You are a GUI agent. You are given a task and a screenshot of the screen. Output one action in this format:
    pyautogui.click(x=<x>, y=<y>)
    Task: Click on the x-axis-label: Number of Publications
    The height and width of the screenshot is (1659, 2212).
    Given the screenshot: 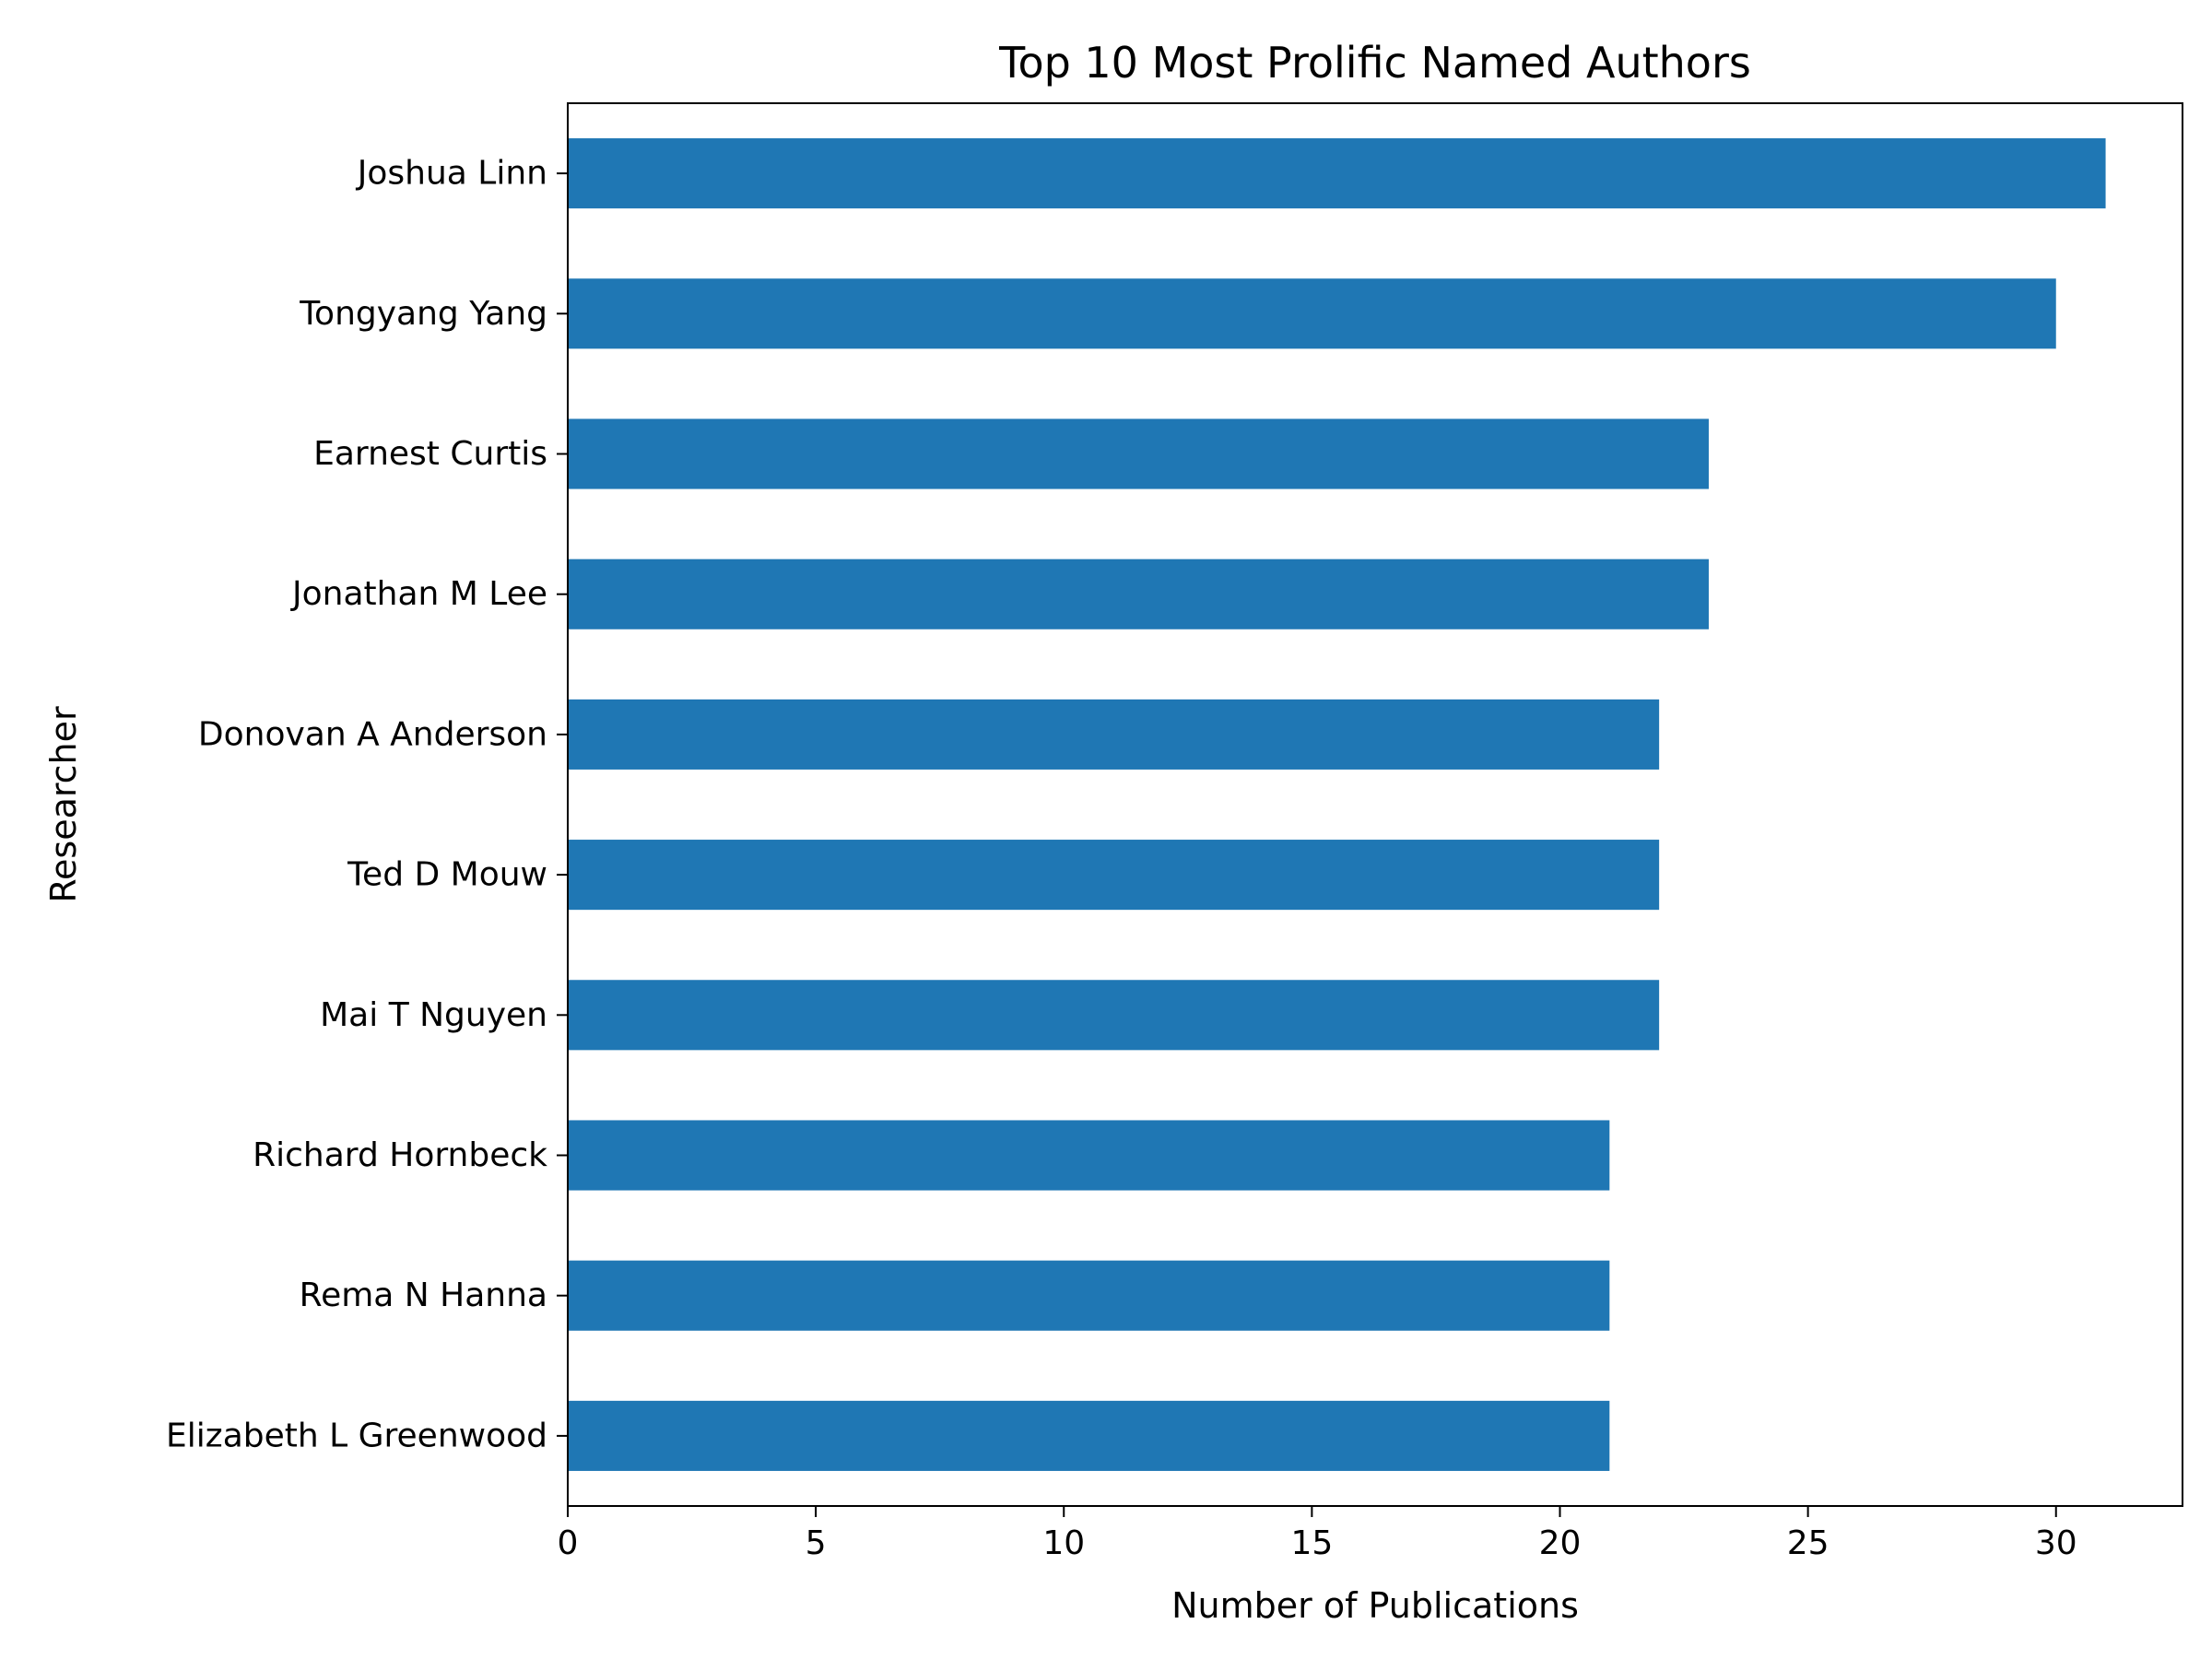 What is the action you would take?
    pyautogui.click(x=1375, y=1605)
    